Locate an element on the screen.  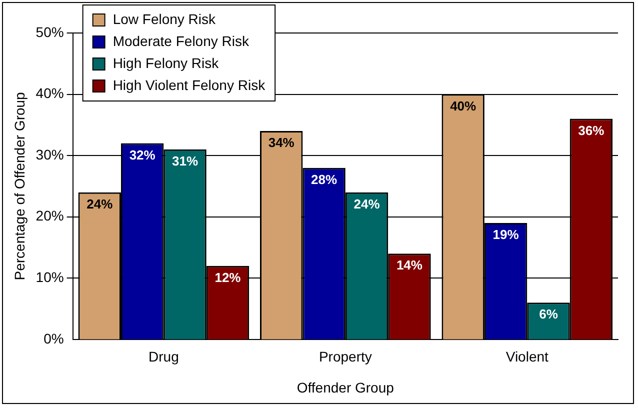
x-tick-label: Property is located at coordinates (345, 356).